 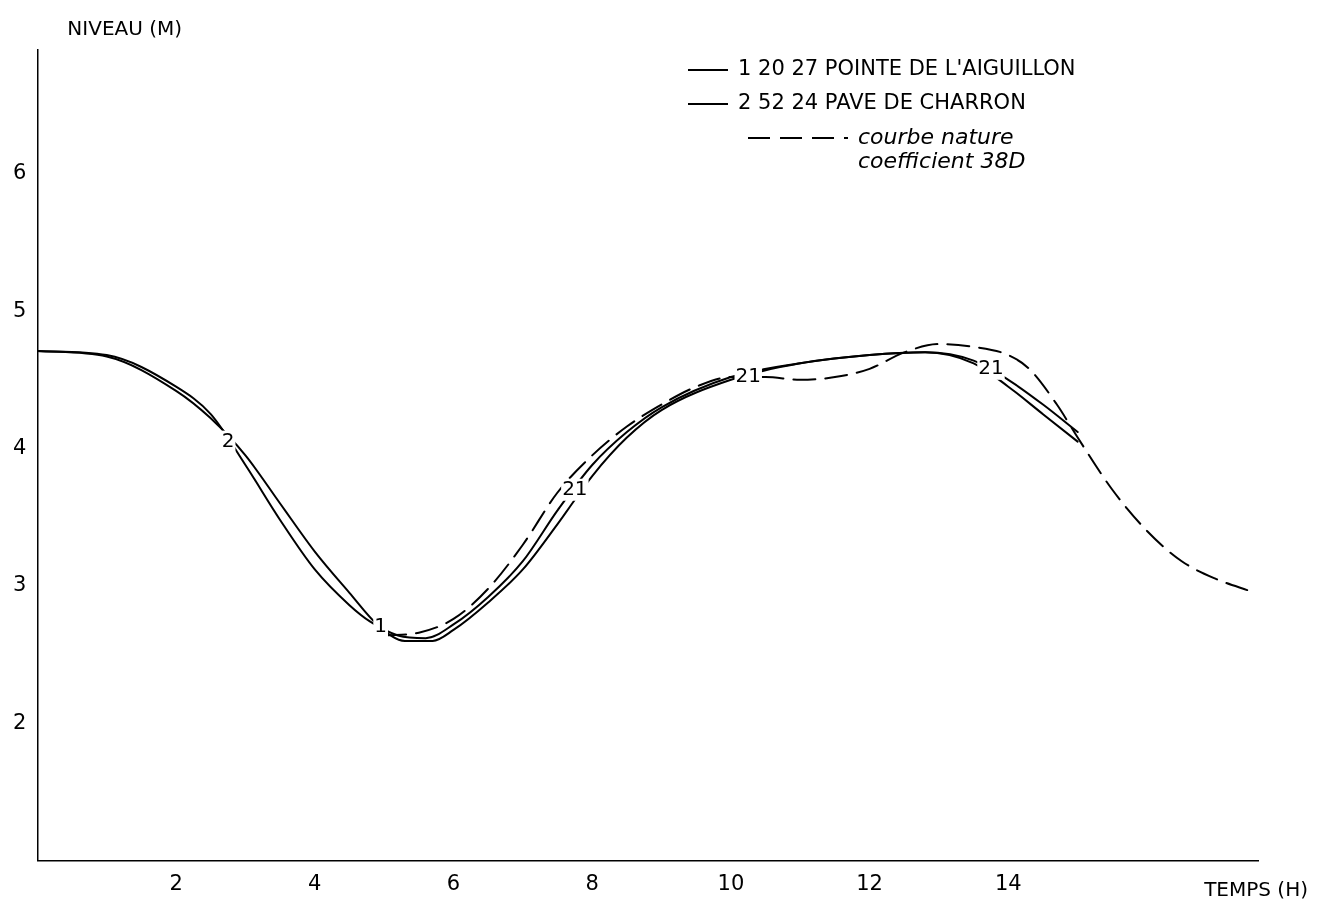 I want to click on x-tick-label: 2, so click(x=176, y=882).